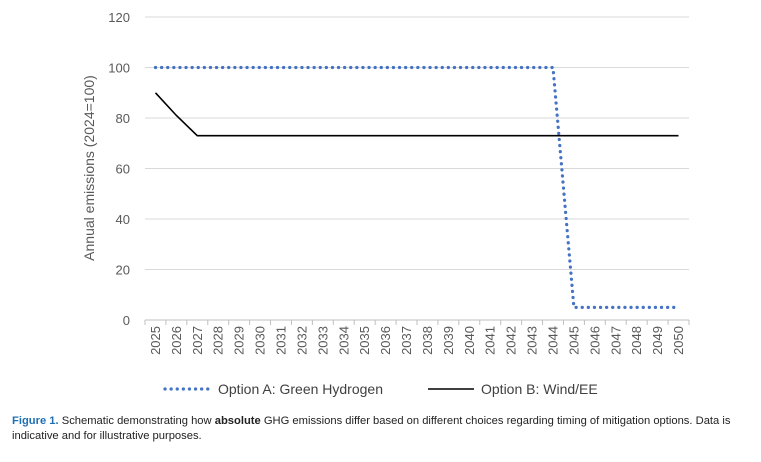 Image resolution: width=761 pixels, height=462 pixels. Describe the element at coordinates (239, 340) in the screenshot. I see `x-tick-label: 2029` at that location.